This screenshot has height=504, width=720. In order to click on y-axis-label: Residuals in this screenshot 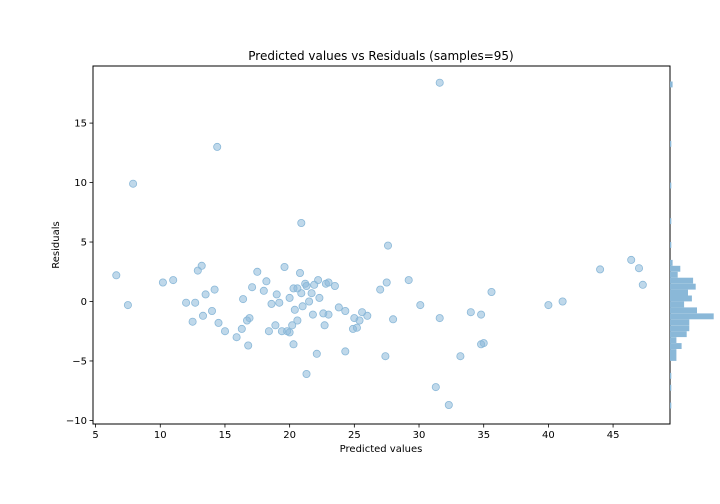, I will do `click(56, 244)`.